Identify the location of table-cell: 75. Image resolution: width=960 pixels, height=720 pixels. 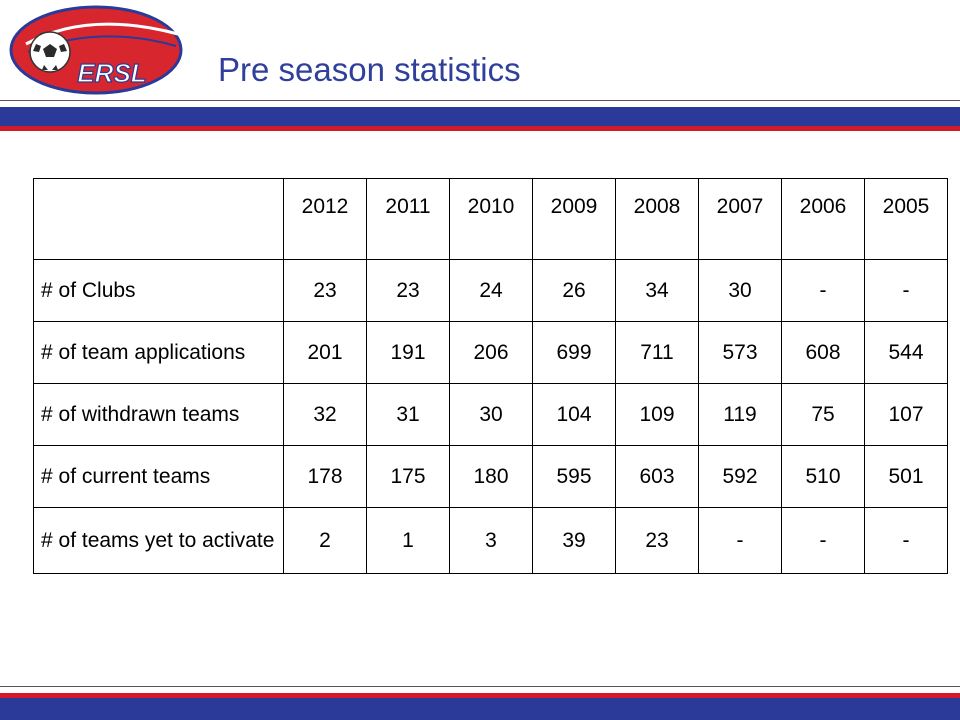
(823, 414).